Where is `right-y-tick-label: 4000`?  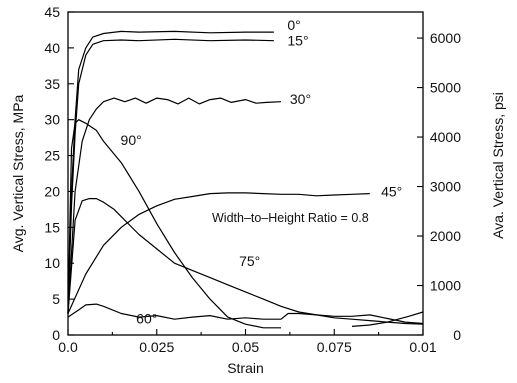 right-y-tick-label: 4000 is located at coordinates (445, 137).